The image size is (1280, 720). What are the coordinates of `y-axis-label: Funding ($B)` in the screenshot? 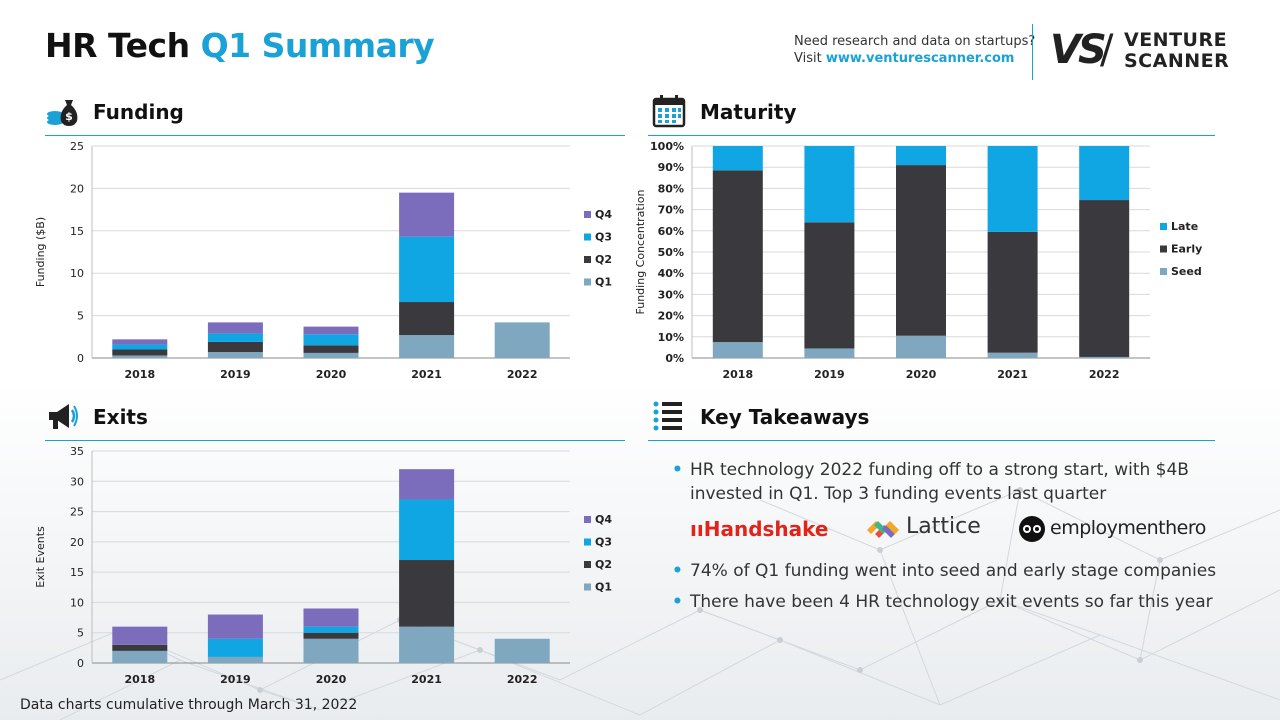 It's located at (40, 252).